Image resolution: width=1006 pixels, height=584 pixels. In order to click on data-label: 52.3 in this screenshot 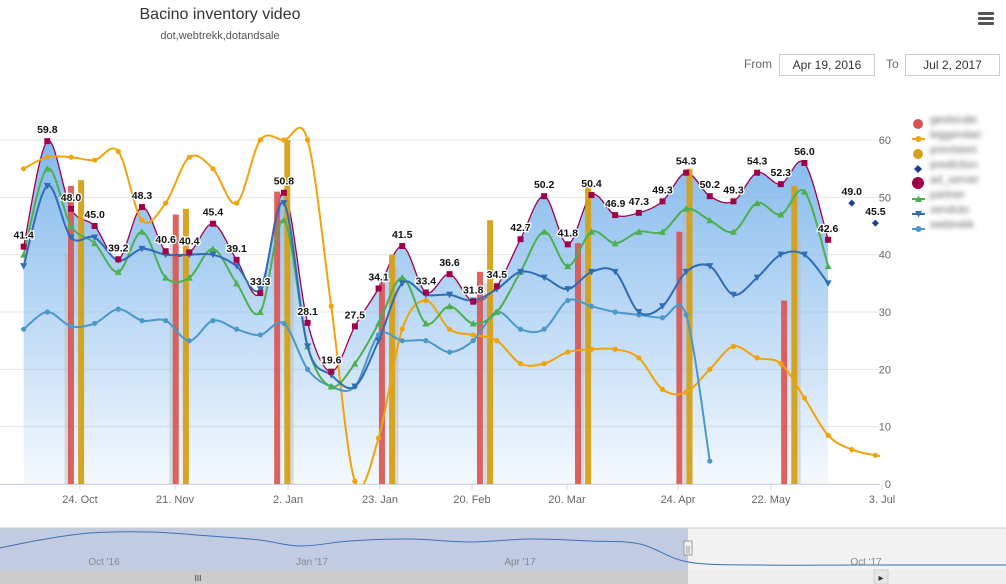, I will do `click(781, 173)`.